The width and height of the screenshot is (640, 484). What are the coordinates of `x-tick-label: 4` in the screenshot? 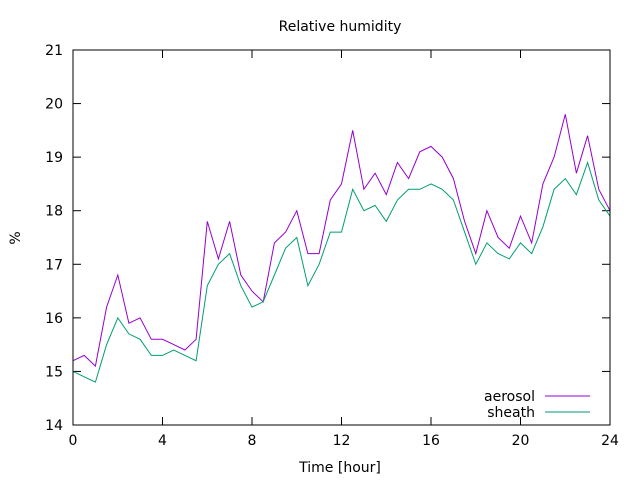 It's located at (162, 441).